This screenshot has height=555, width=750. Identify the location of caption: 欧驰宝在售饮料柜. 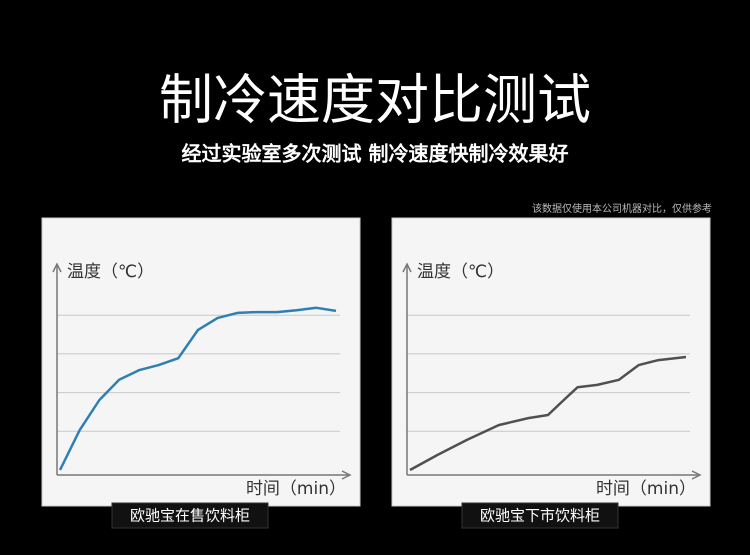
(190, 516).